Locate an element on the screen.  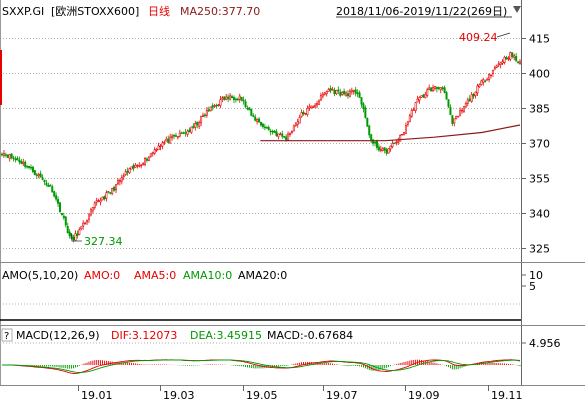
period-label: 日线 is located at coordinates (159, 11).